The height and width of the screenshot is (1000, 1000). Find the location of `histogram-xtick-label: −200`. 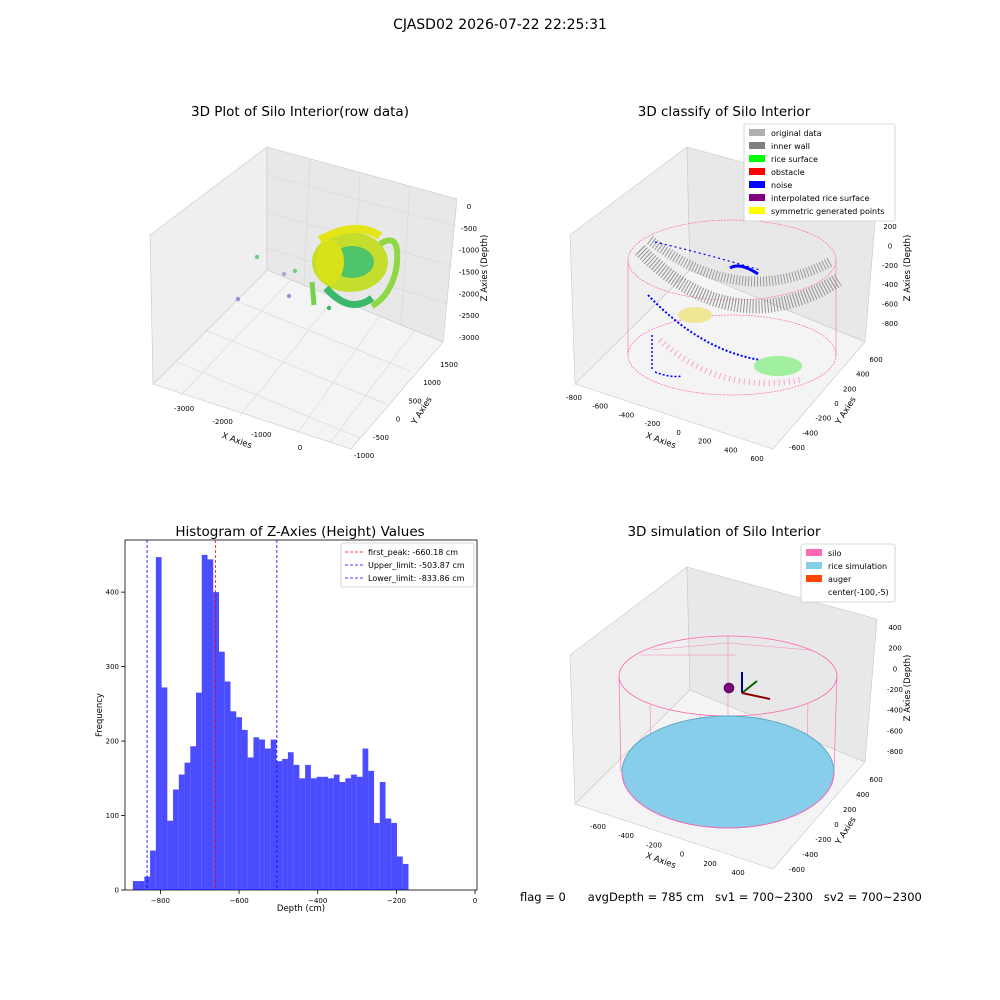

histogram-xtick-label: −200 is located at coordinates (396, 901).